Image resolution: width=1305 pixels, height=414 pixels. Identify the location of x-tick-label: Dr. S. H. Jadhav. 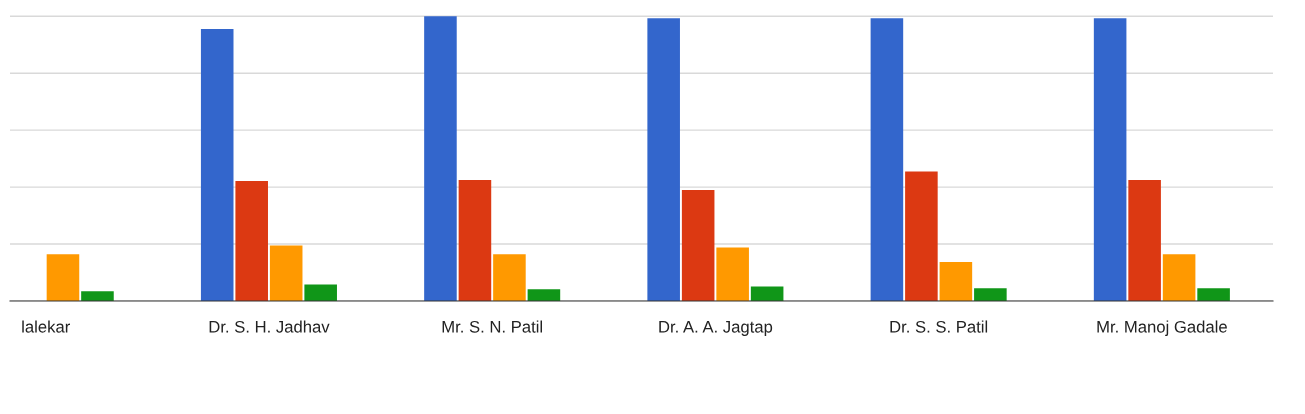
(269, 326).